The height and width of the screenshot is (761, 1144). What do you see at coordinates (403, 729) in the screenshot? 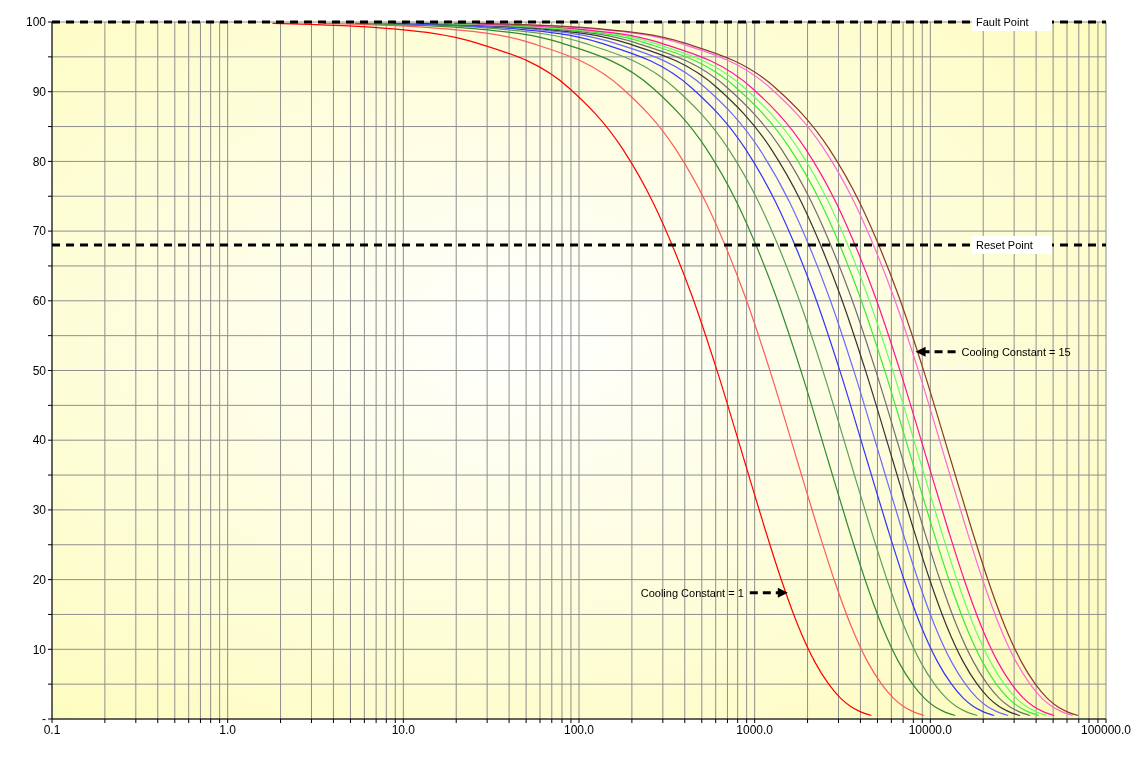
I see `x-tick-label: 10.0` at bounding box center [403, 729].